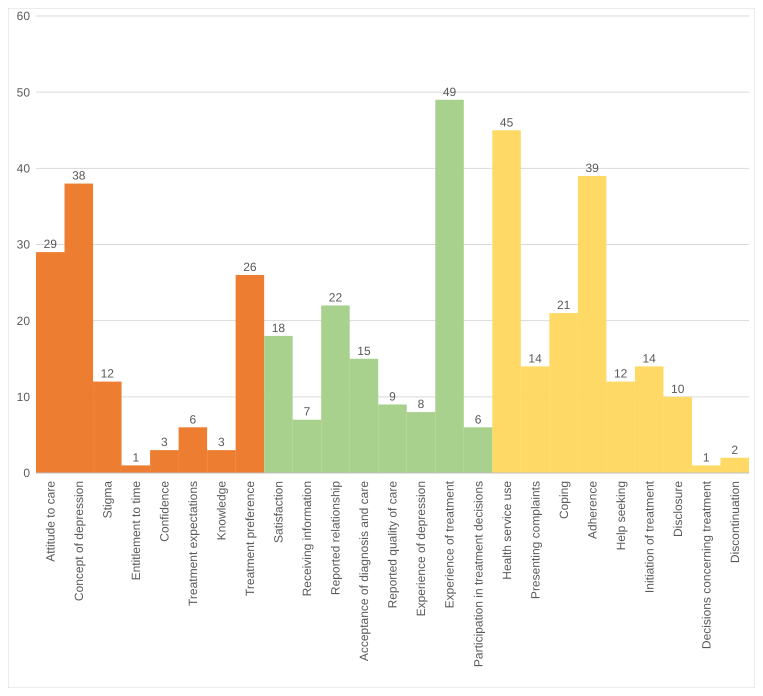 The width and height of the screenshot is (763, 696). Describe the element at coordinates (193, 543) in the screenshot. I see `x-tick-label: Treatment expectations` at that location.